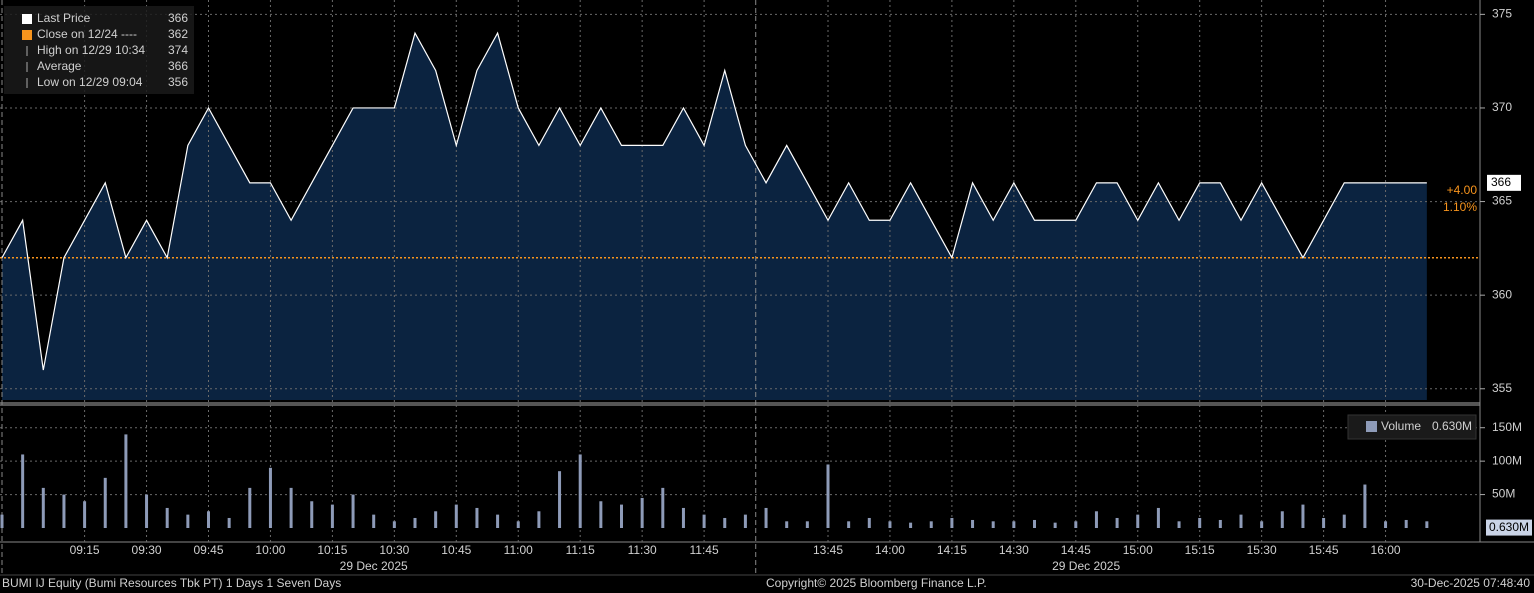  What do you see at coordinates (332, 550) in the screenshot?
I see `x-tick-label: 10:15` at bounding box center [332, 550].